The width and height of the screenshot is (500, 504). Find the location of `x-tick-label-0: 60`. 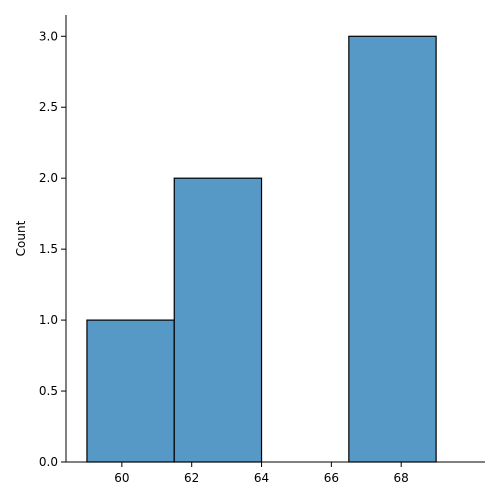

x-tick-label-0: 60 is located at coordinates (121, 478).